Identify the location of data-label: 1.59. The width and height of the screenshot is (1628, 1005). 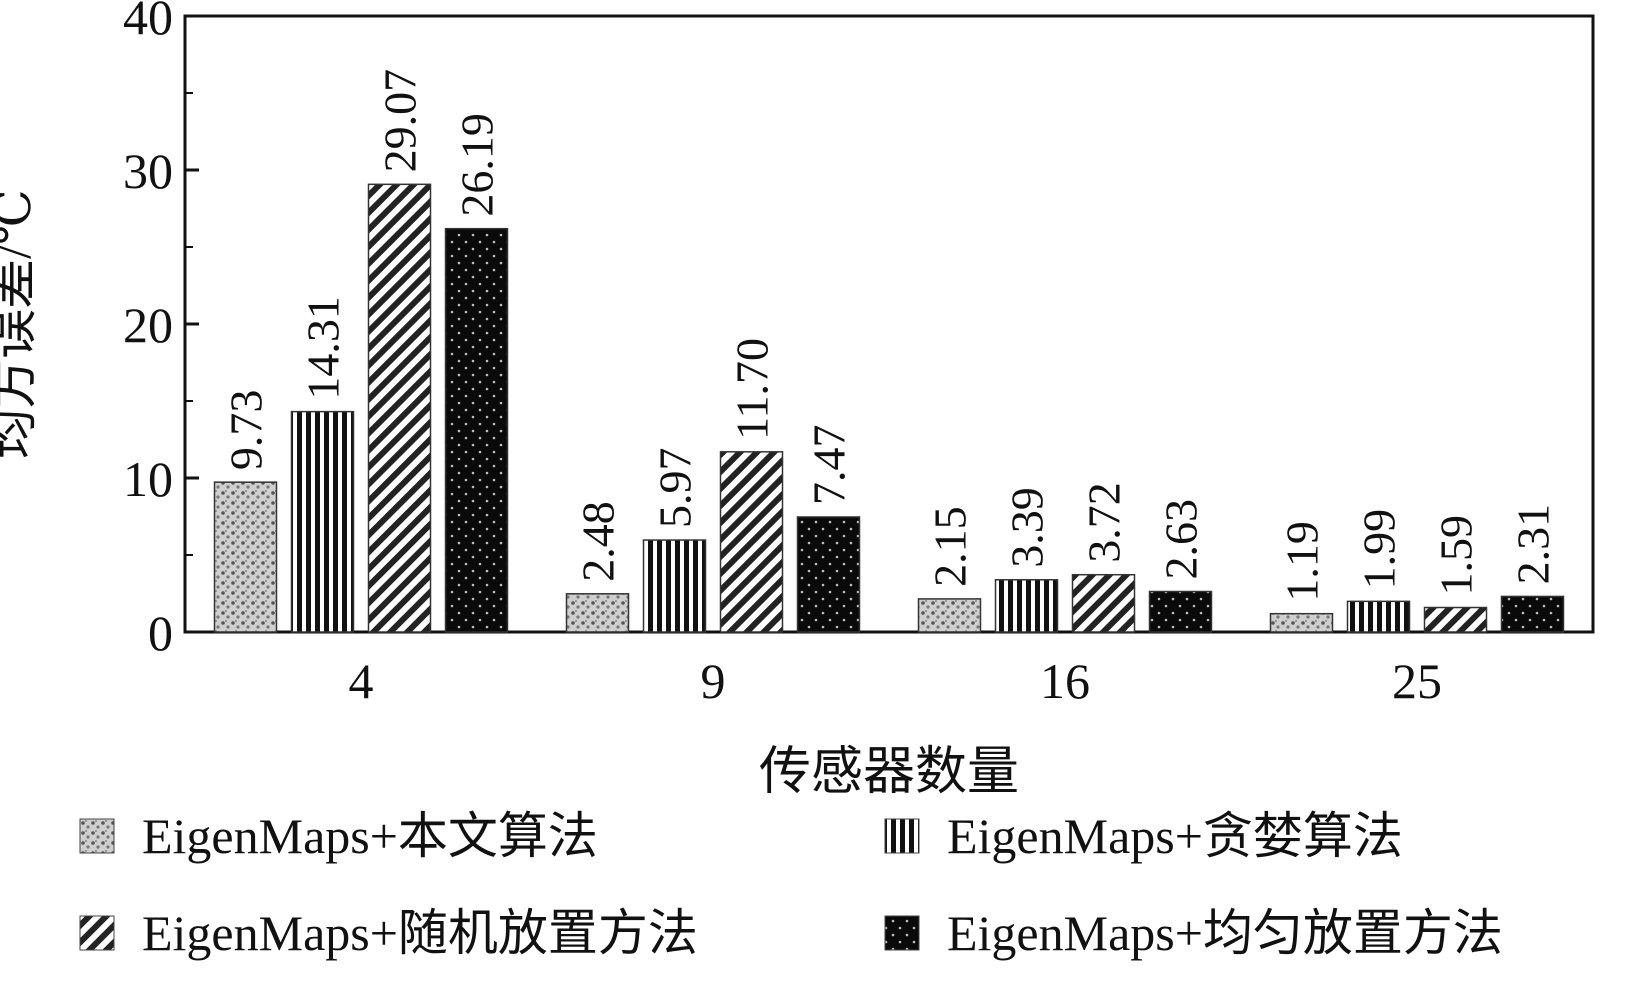
(1456, 555).